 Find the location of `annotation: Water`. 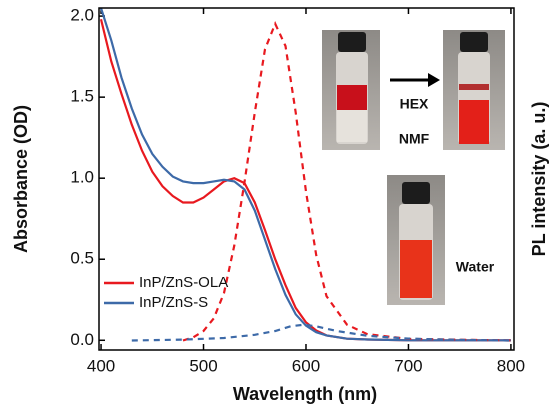

annotation: Water is located at coordinates (475, 267).